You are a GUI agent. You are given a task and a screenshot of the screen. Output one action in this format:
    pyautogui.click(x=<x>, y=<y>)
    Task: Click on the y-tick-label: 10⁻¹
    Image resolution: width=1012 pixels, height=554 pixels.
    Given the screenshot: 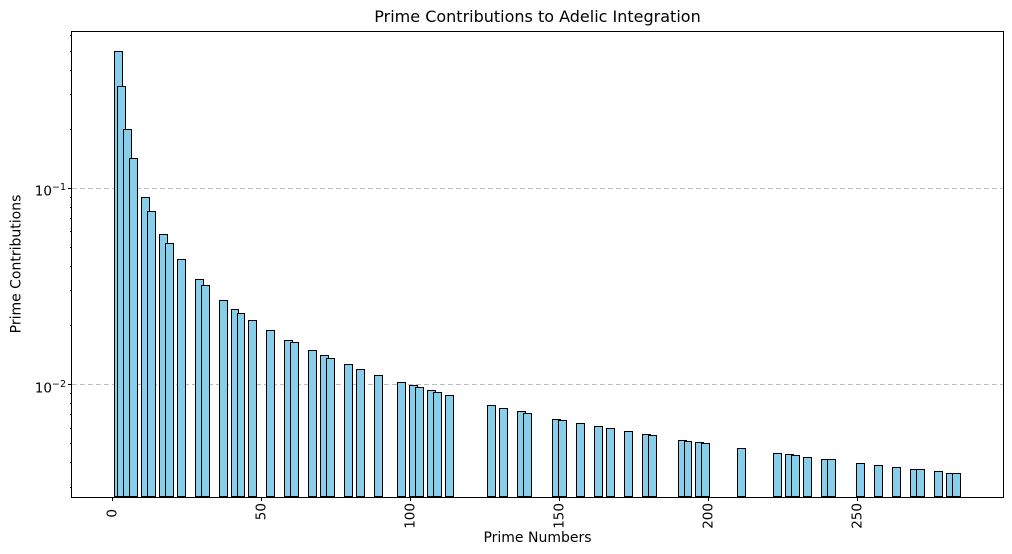 What is the action you would take?
    pyautogui.click(x=50, y=191)
    